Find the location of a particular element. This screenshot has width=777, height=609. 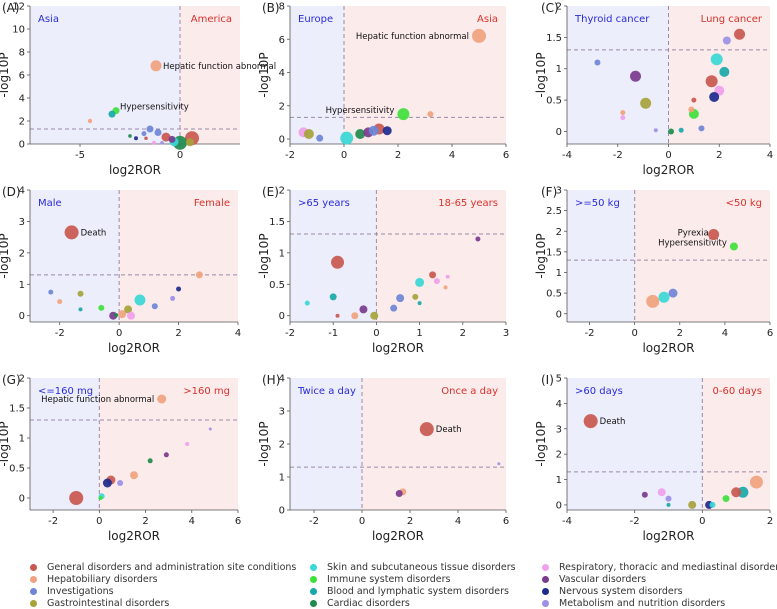

legend-item: Skin and subcutaneous tissue disorders is located at coordinates (413, 567).